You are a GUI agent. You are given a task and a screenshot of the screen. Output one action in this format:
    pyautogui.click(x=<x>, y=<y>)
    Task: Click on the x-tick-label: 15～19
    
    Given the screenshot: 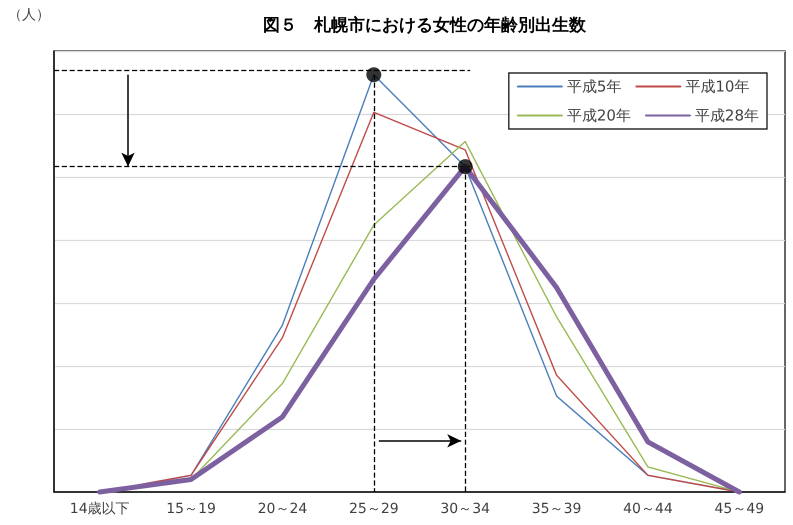 What is the action you would take?
    pyautogui.click(x=191, y=509)
    